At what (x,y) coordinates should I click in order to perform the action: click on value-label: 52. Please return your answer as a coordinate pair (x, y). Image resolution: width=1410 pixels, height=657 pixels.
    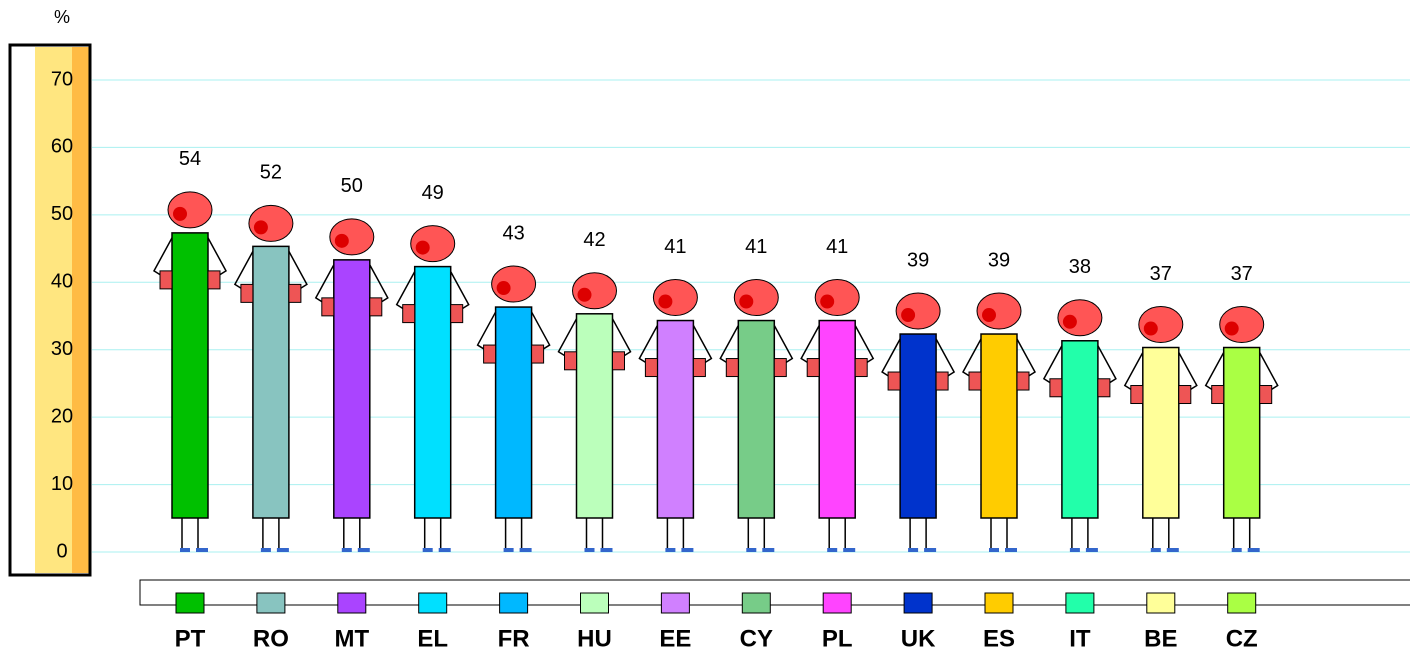
    Looking at the image, I should click on (271, 173).